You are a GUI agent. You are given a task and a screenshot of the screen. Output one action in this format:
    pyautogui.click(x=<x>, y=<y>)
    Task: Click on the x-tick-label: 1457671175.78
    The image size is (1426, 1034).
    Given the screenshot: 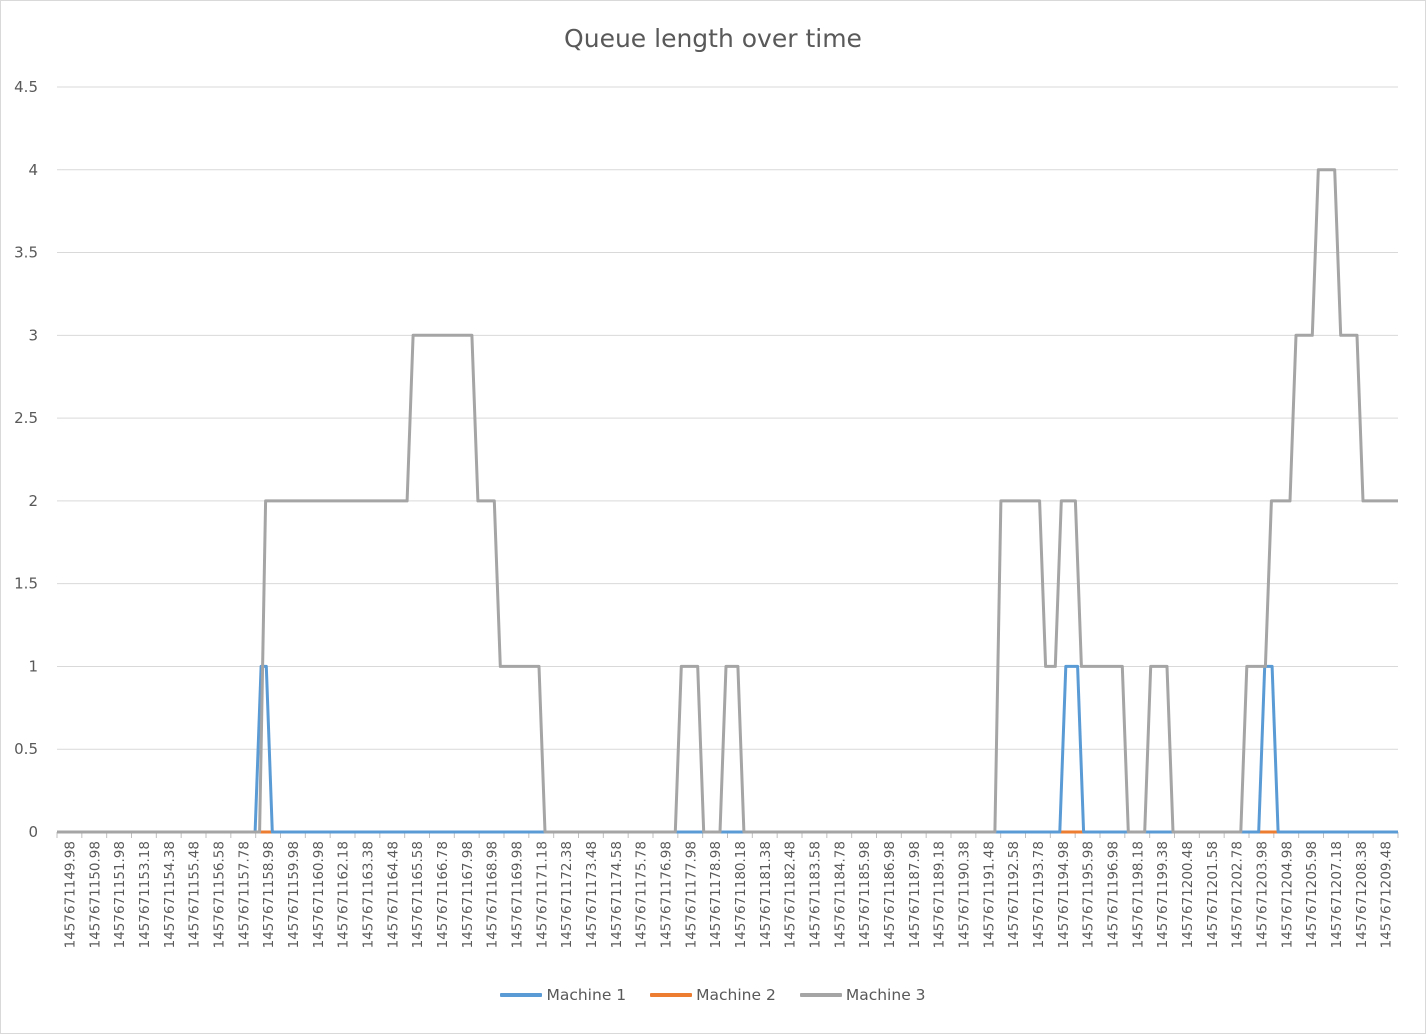 What is the action you would take?
    pyautogui.click(x=642, y=894)
    